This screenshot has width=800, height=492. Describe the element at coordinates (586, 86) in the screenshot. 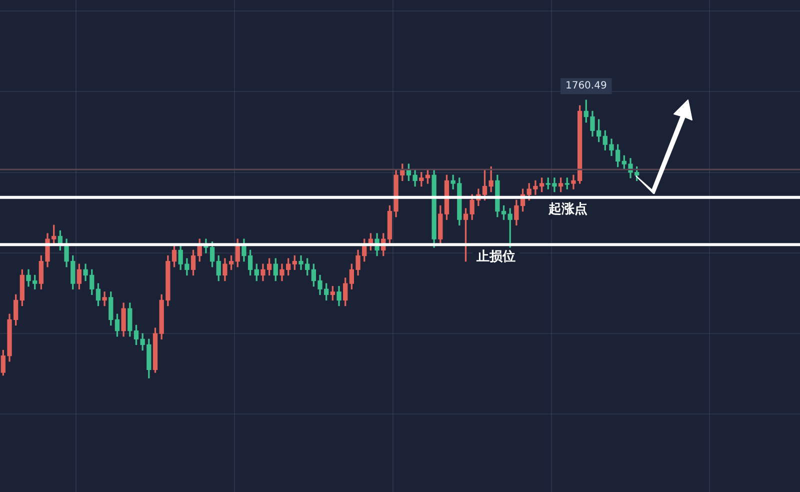

I see `annotation: 1760.49` at that location.